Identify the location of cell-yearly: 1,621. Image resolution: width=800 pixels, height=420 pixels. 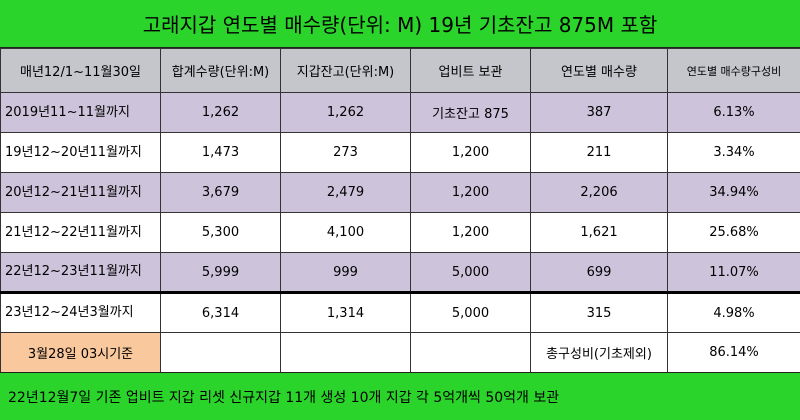
(599, 232).